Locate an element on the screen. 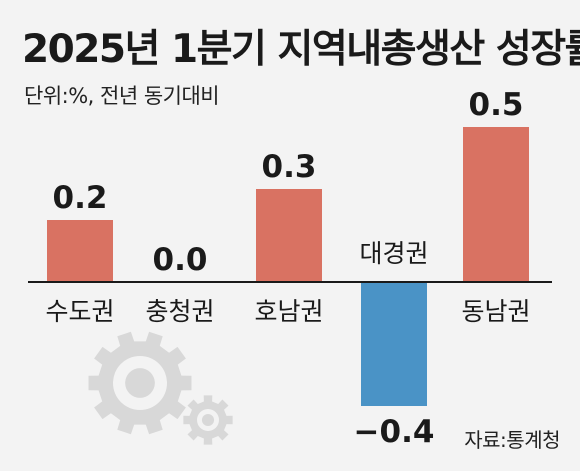 The image size is (580, 471). category-label: 충청권 is located at coordinates (179, 311).